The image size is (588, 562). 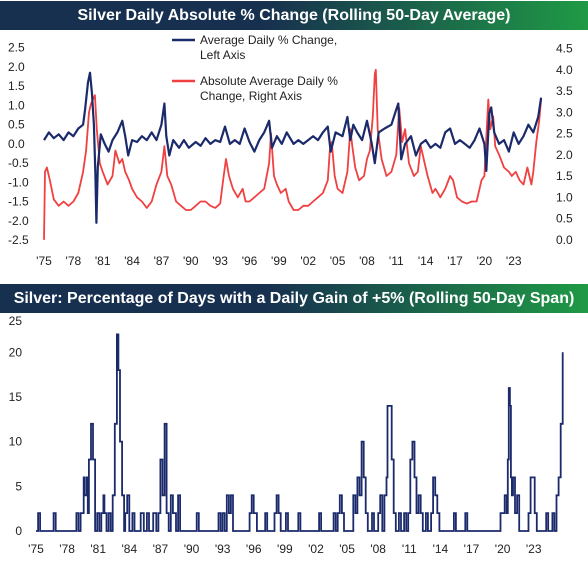 What do you see at coordinates (16, 321) in the screenshot?
I see `y-tick-label: 25` at bounding box center [16, 321].